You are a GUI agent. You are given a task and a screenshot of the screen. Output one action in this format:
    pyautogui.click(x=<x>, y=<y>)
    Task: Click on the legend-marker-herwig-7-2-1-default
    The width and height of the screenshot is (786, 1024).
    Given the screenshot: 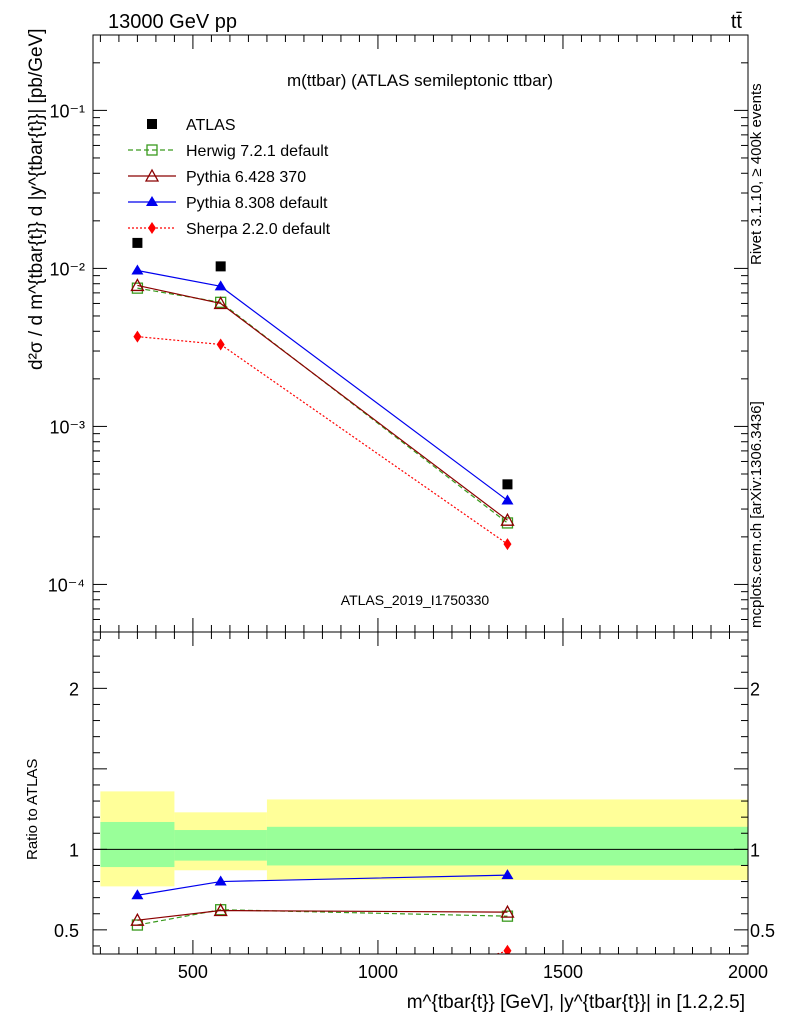 What is the action you would take?
    pyautogui.click(x=152, y=150)
    